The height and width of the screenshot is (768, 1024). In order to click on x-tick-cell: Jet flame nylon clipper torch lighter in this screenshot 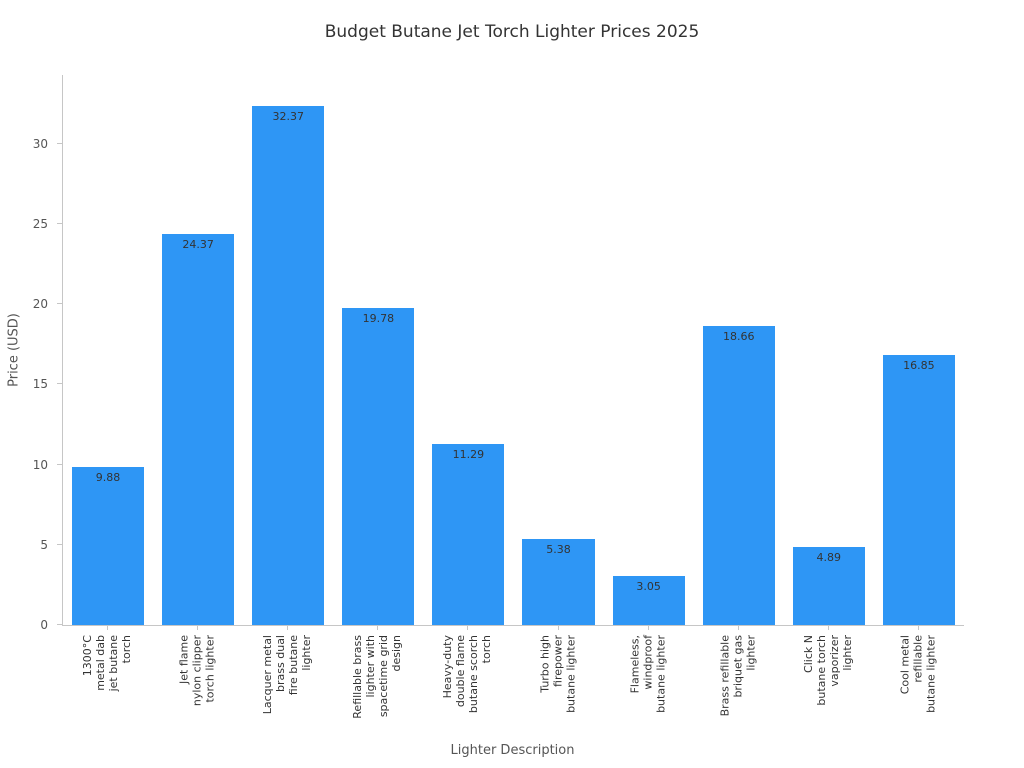, I will do `click(197, 692)`.